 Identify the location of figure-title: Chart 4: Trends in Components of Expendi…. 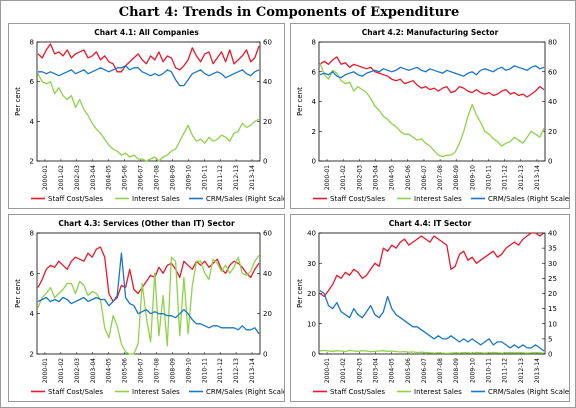
(289, 12).